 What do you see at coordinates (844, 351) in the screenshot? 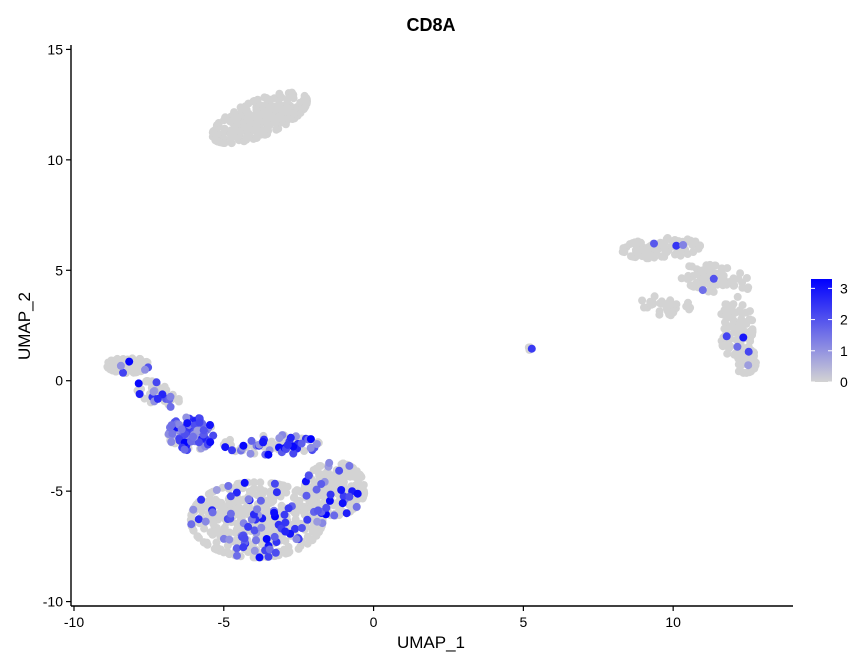
I see `colorbar-tick-label: 1` at bounding box center [844, 351].